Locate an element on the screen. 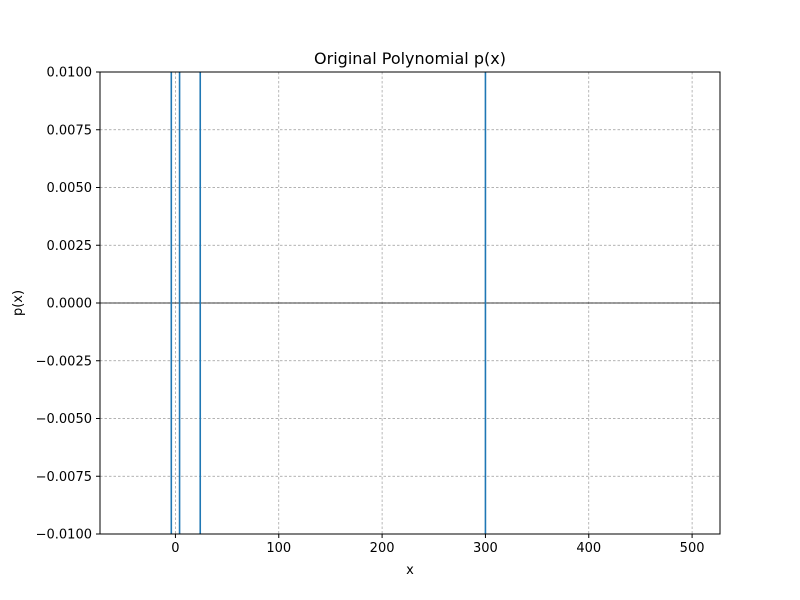 The height and width of the screenshot is (600, 800). x-axis-ticks: 0 100 200 300 400 500 is located at coordinates (438, 545).